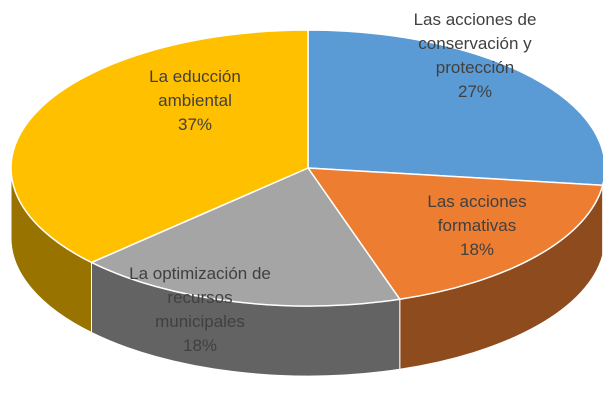 The height and width of the screenshot is (403, 603). I want to click on category-label: La optimización de recursos municipales, so click(200, 297).